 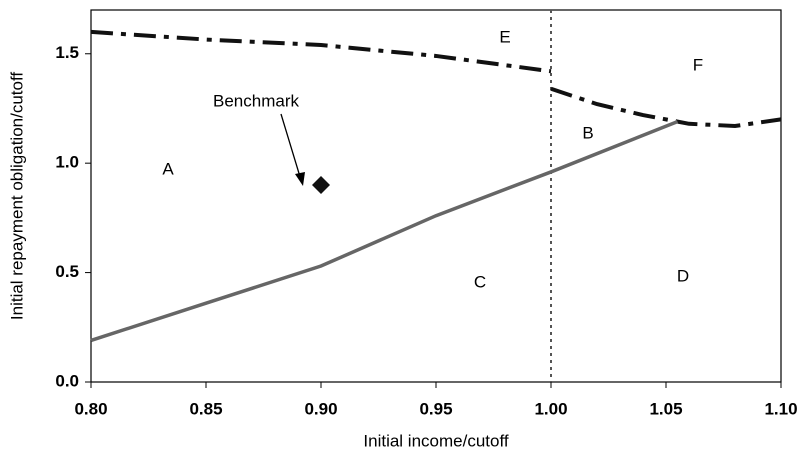 What do you see at coordinates (698, 64) in the screenshot?
I see `annotation: F` at bounding box center [698, 64].